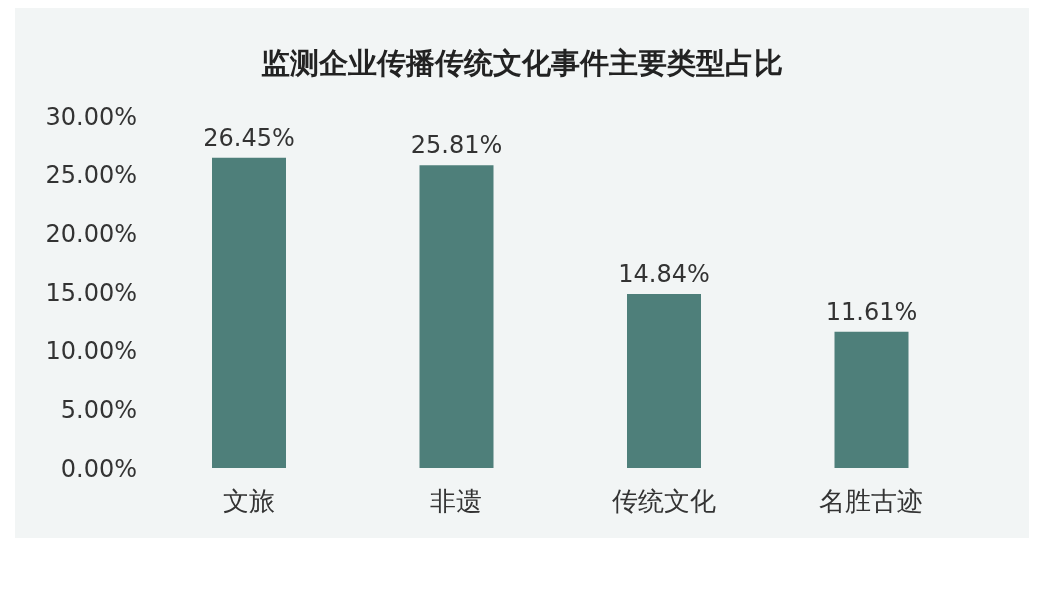 The width and height of the screenshot is (1042, 600). I want to click on x-tick-label: 名胜古迹, so click(871, 501).